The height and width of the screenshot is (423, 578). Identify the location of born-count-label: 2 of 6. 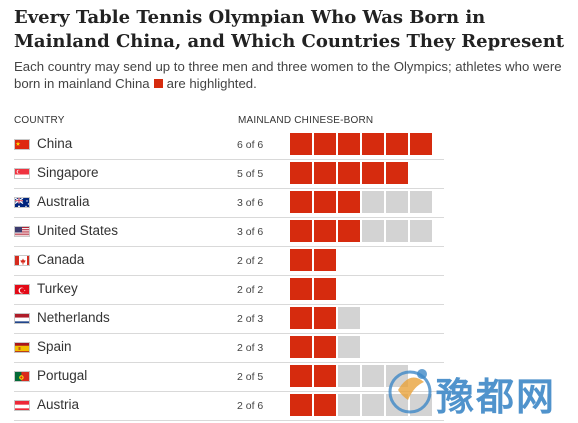
(250, 406).